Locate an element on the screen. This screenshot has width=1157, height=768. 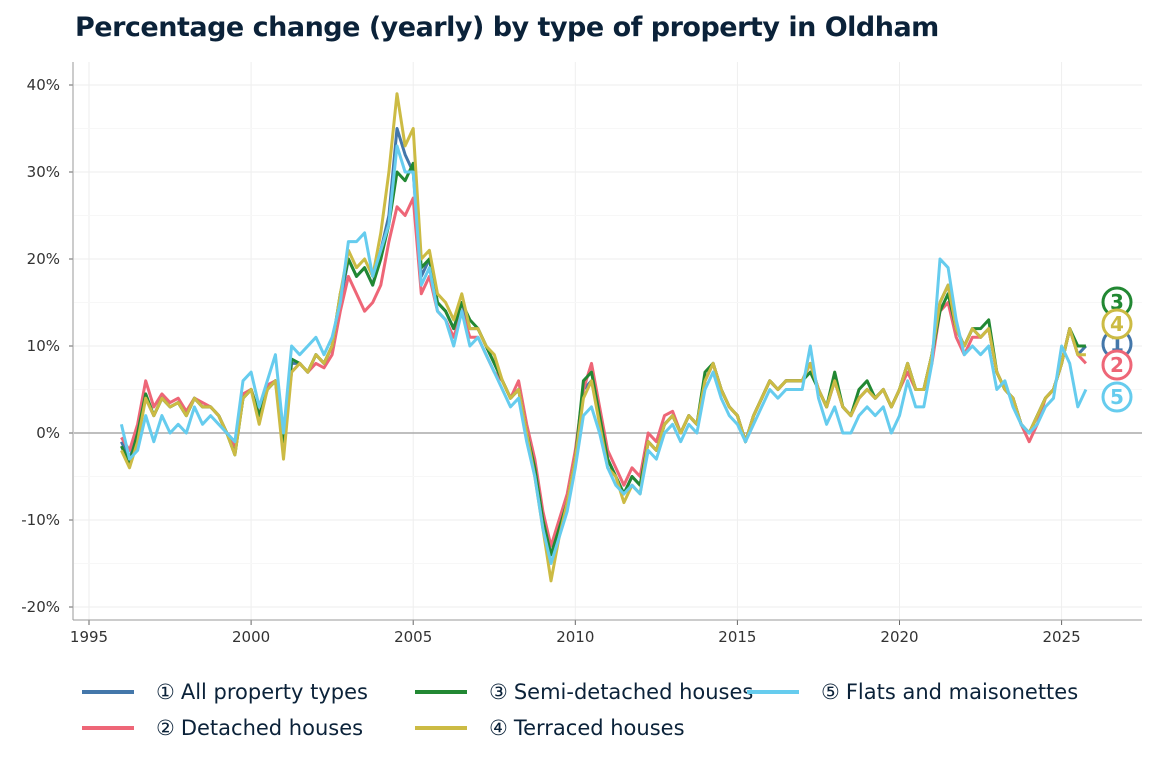
x-tick-label: 2000 is located at coordinates (251, 637).